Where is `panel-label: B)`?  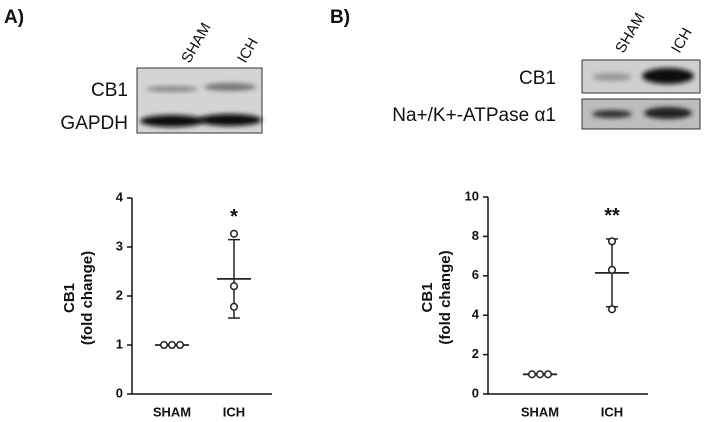
panel-label: B) is located at coordinates (340, 17).